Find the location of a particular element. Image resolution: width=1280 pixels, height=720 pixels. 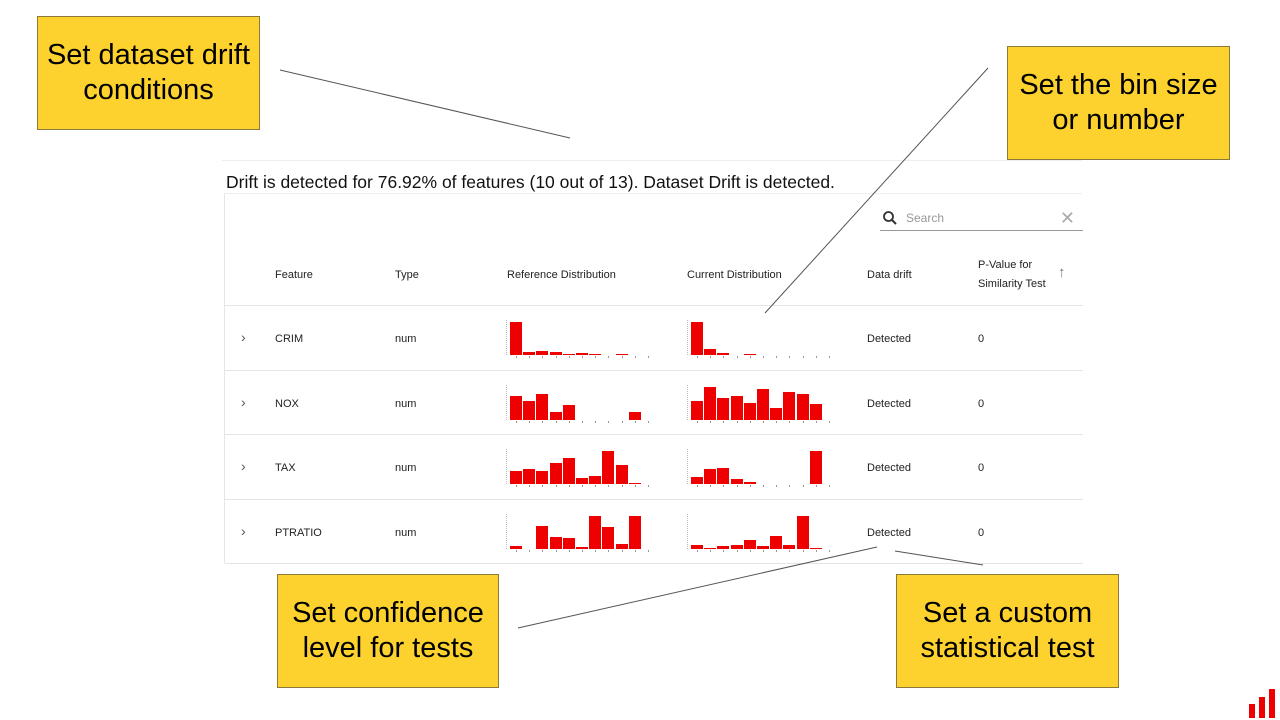

search-input: Search ✕ is located at coordinates (981, 218).